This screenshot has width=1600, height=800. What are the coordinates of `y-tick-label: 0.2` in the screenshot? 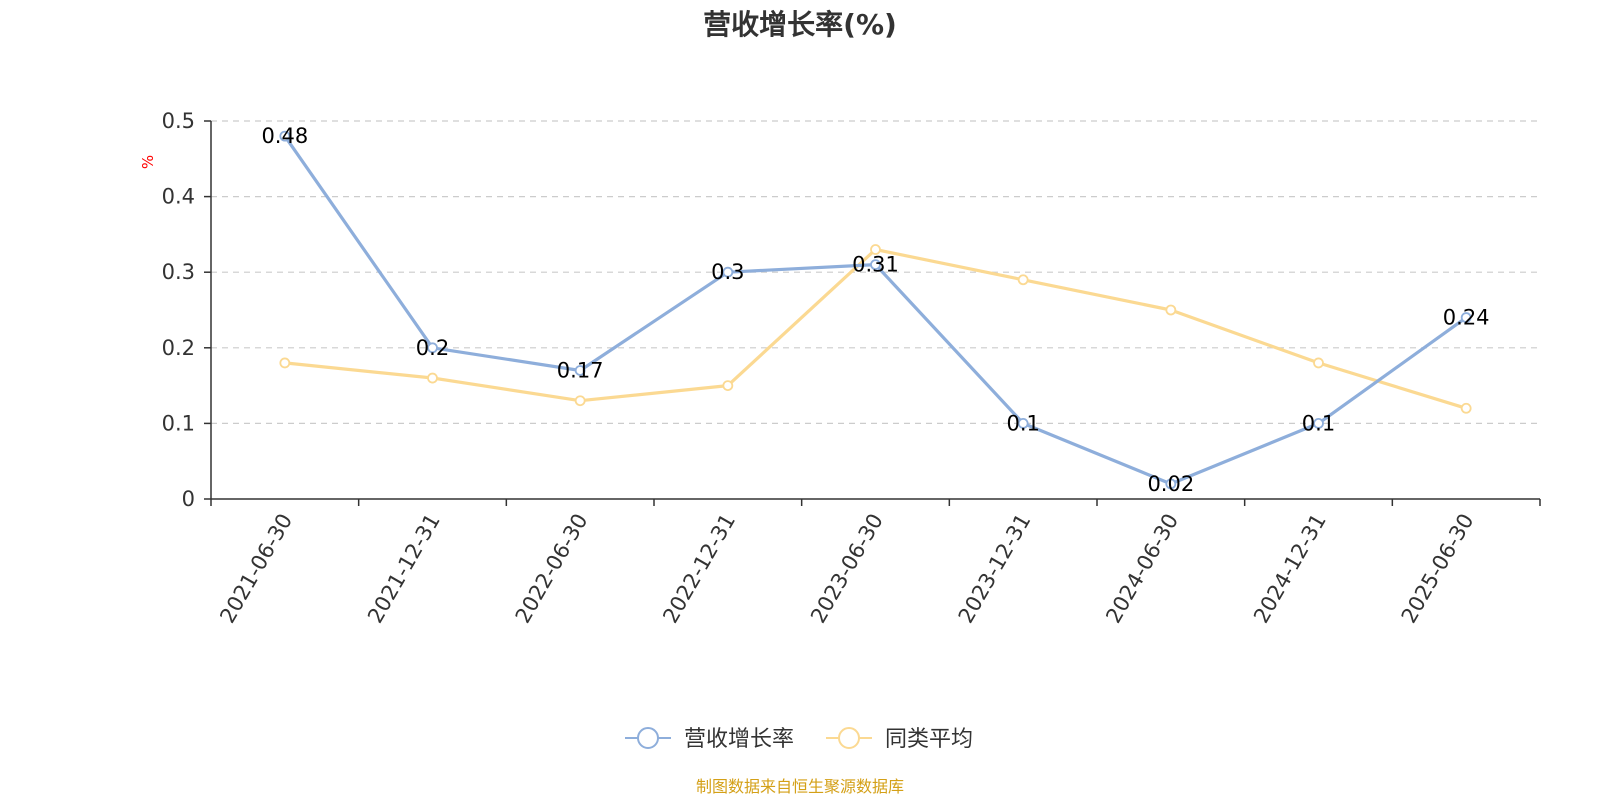 It's located at (178, 348).